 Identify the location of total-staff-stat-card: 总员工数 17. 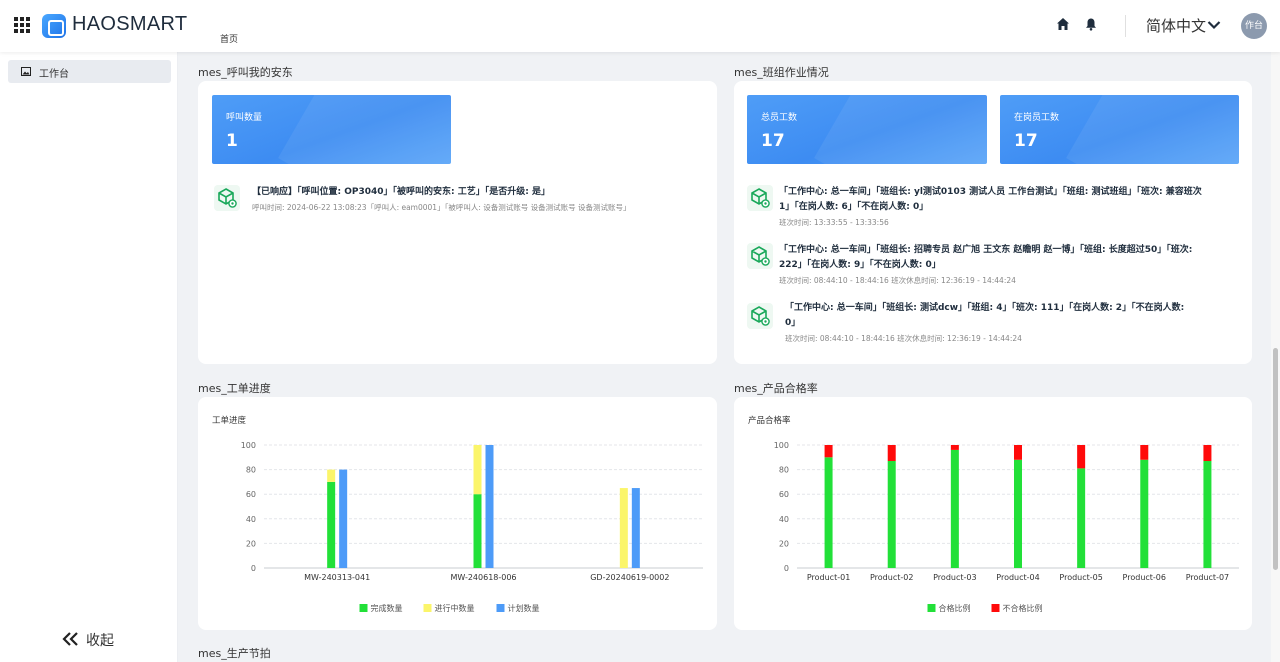
(867, 129).